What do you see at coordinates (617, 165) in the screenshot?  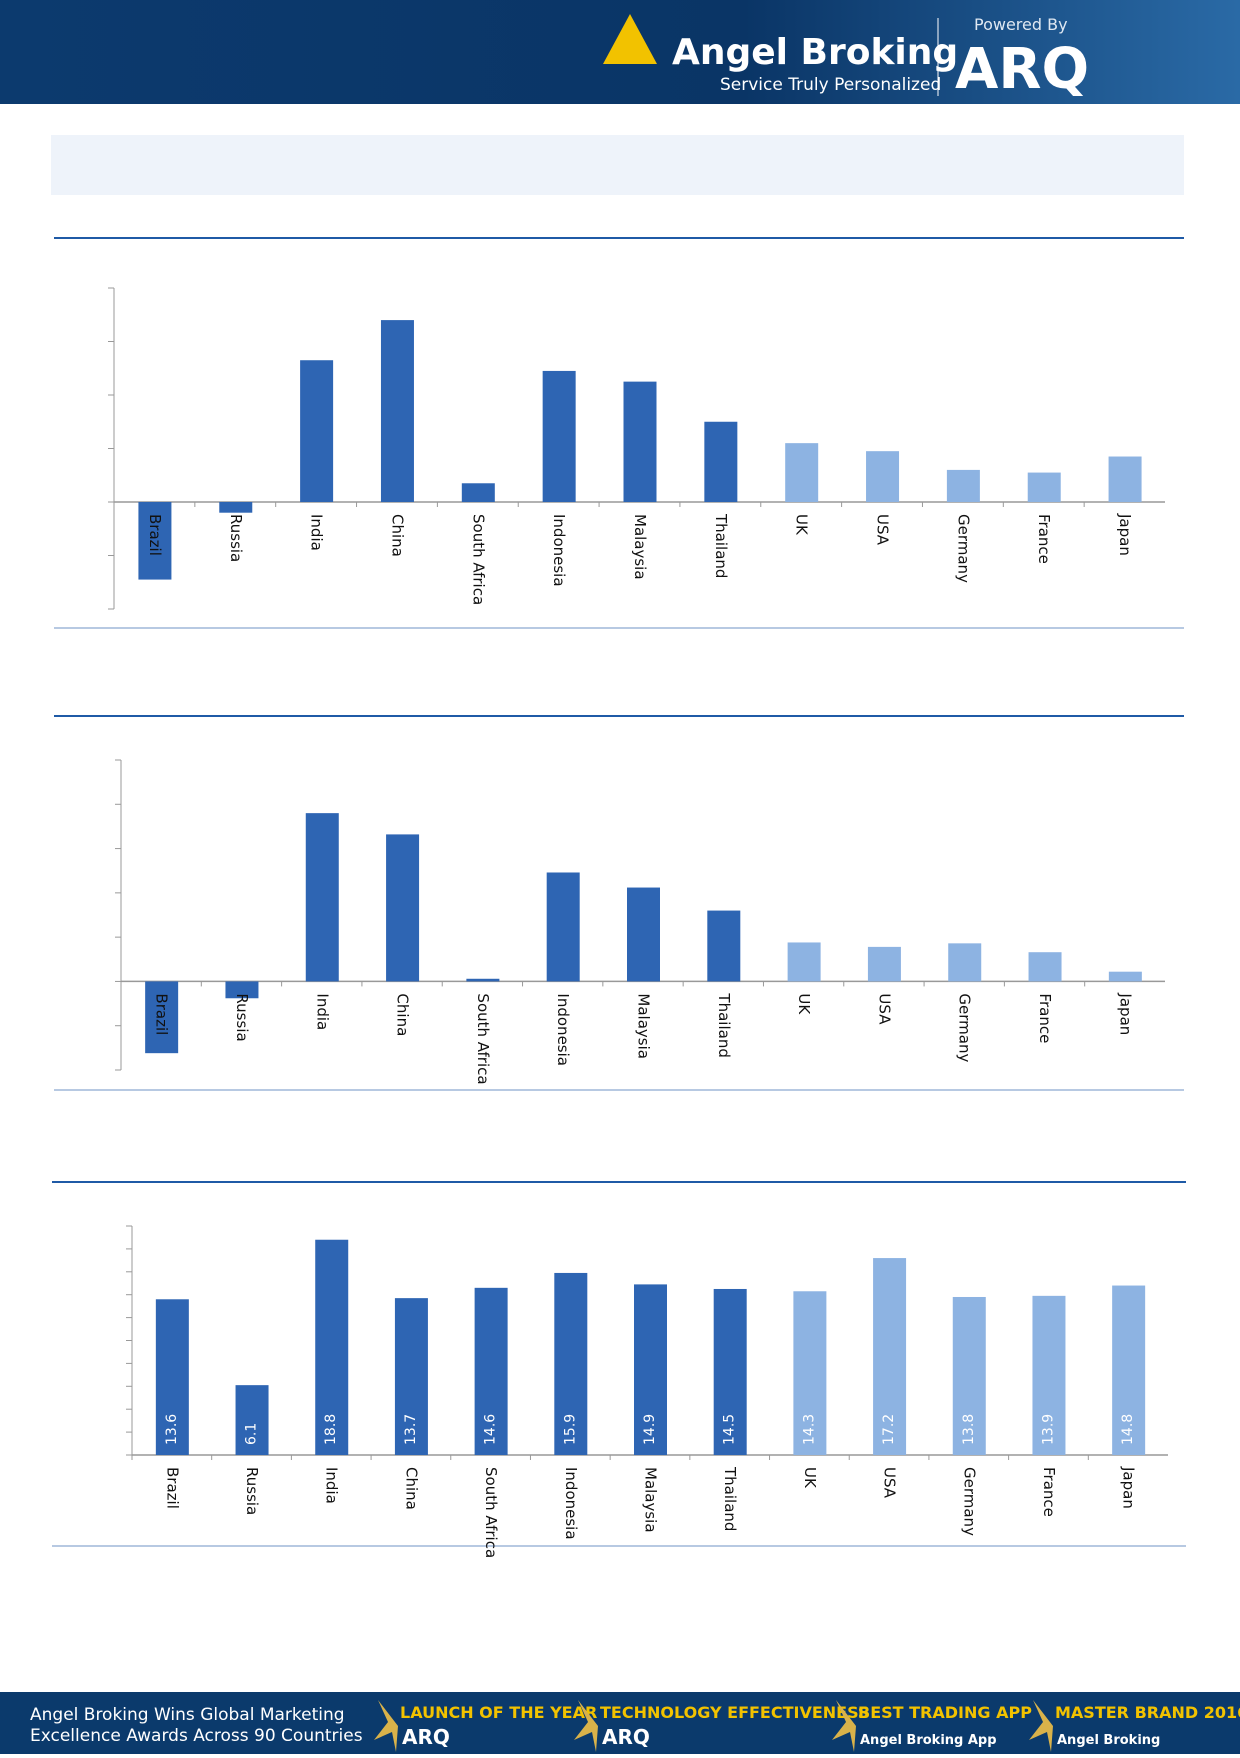 I see `title-box` at bounding box center [617, 165].